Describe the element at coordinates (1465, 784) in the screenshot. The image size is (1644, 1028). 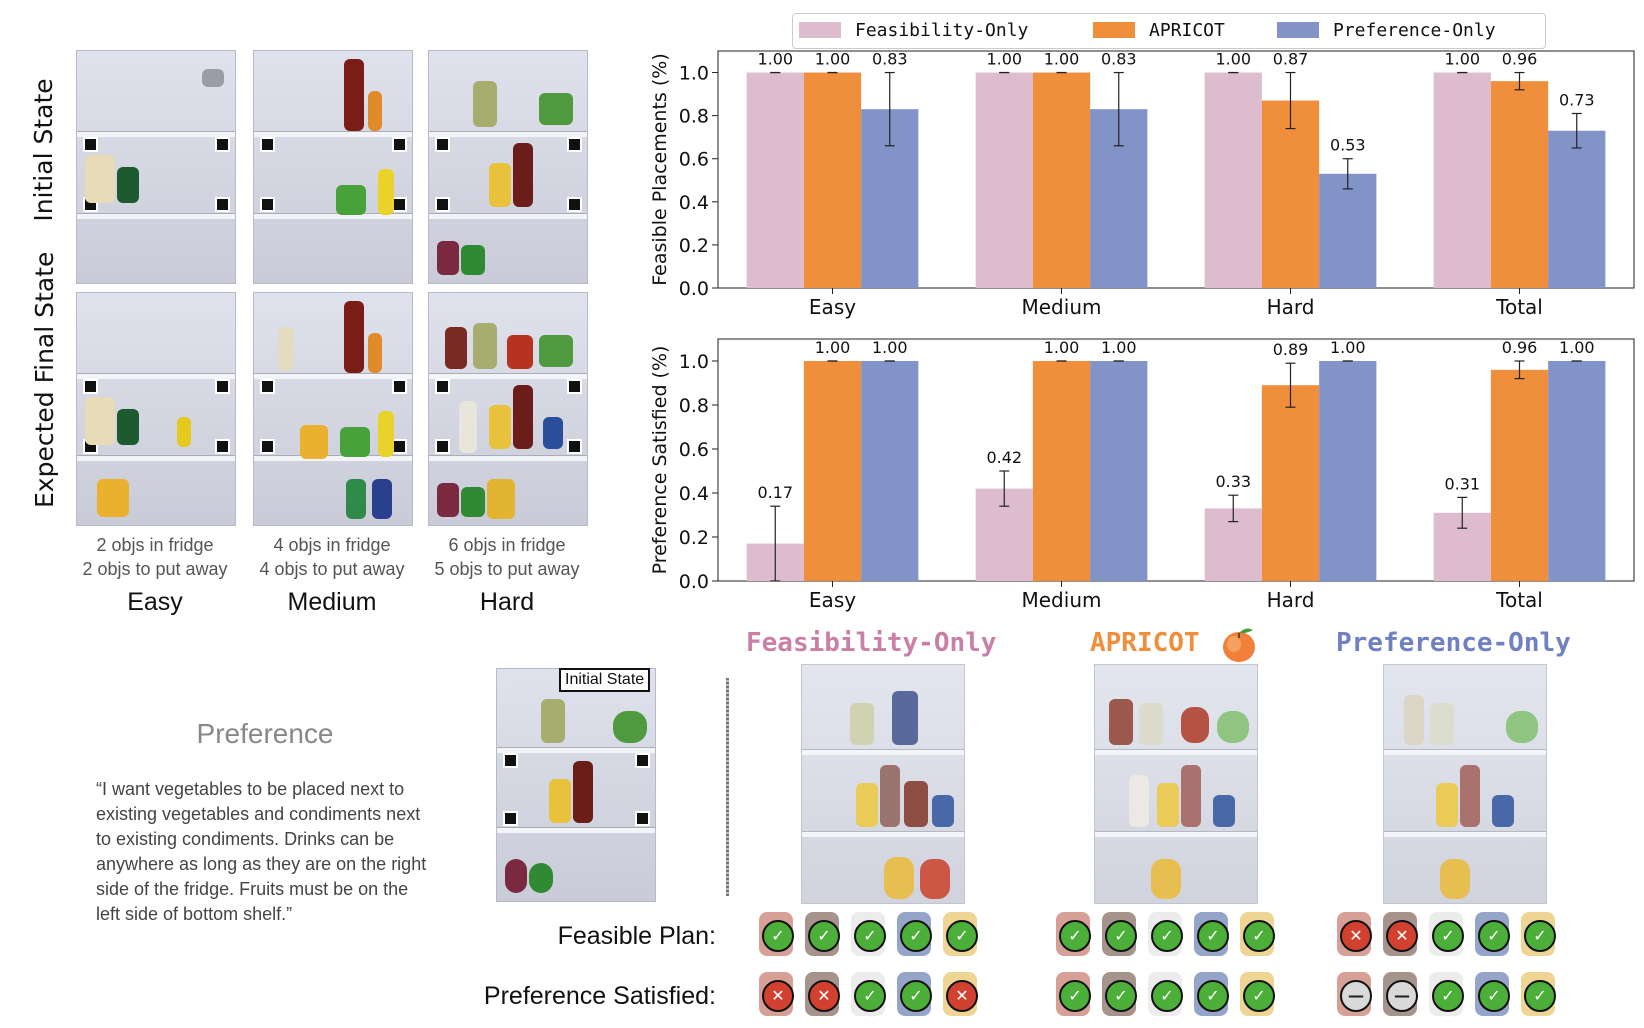
I see `preference-only-outcome-image` at that location.